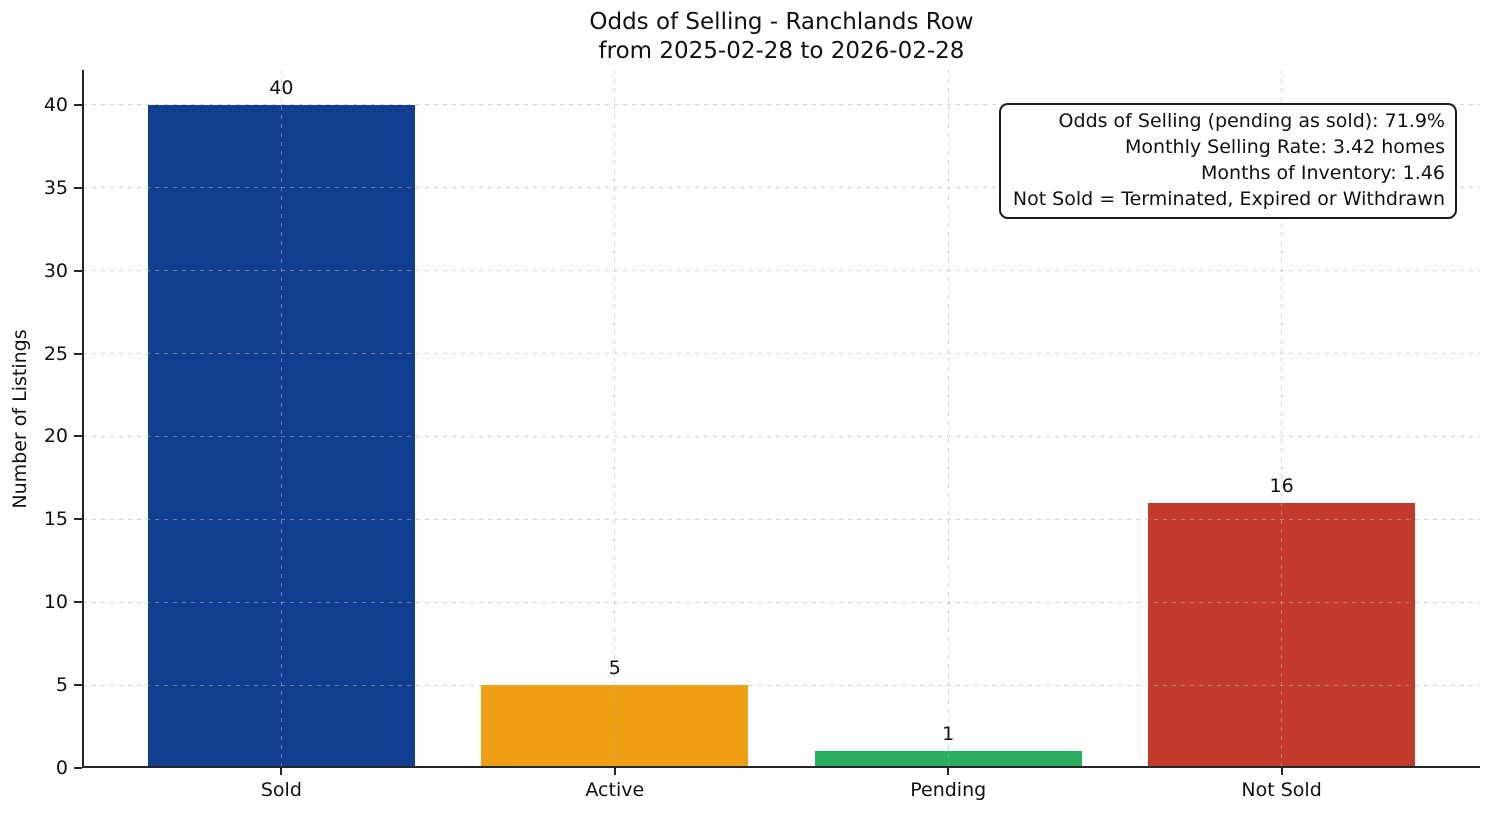 Image resolution: width=1494 pixels, height=816 pixels. Describe the element at coordinates (61, 685) in the screenshot. I see `y-tick-label: 5` at that location.